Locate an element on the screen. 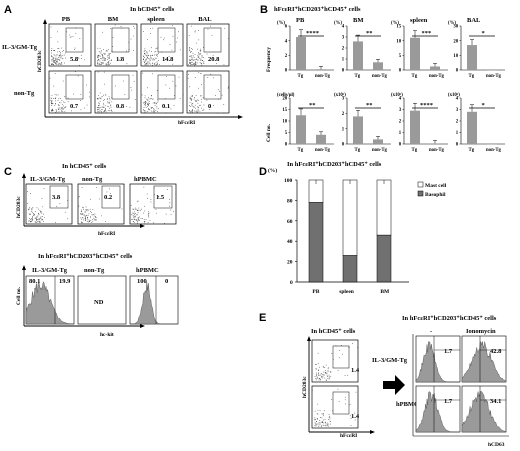 This screenshot has height=451, width=520. panel-b-chart-5: (x10⁵) 0 1 2 3 Tg non-Tg ** is located at coordinates (362, 122).